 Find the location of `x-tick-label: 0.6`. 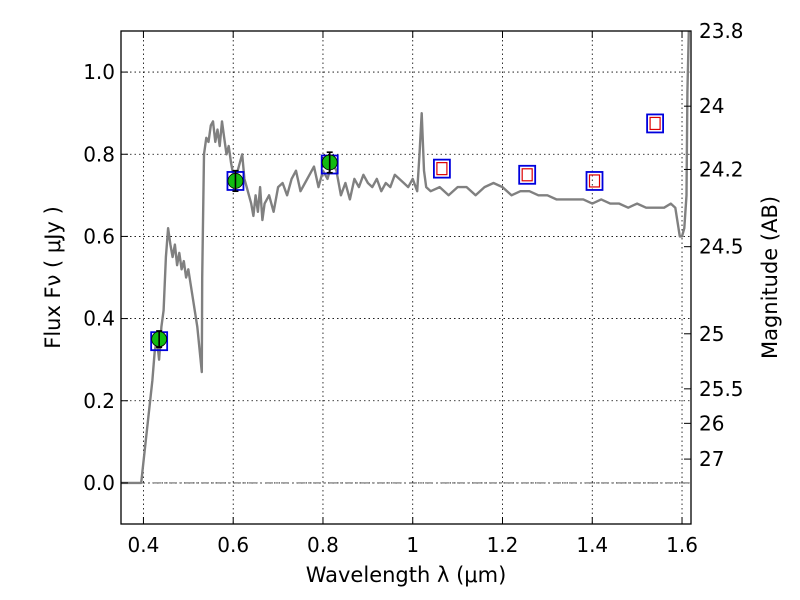

x-tick-label: 0.6 is located at coordinates (233, 545).